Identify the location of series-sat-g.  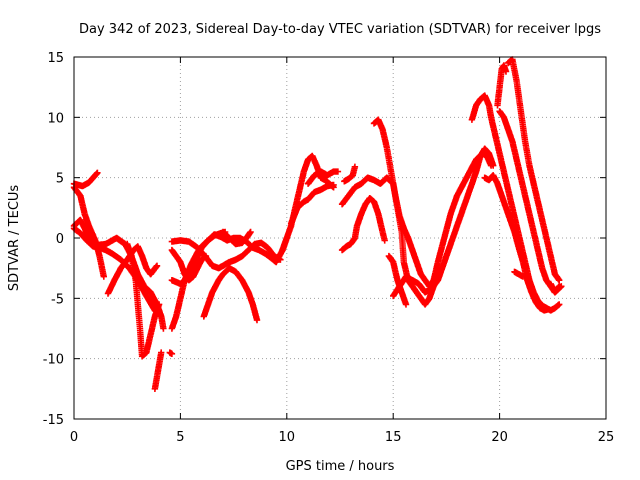
(158, 370).